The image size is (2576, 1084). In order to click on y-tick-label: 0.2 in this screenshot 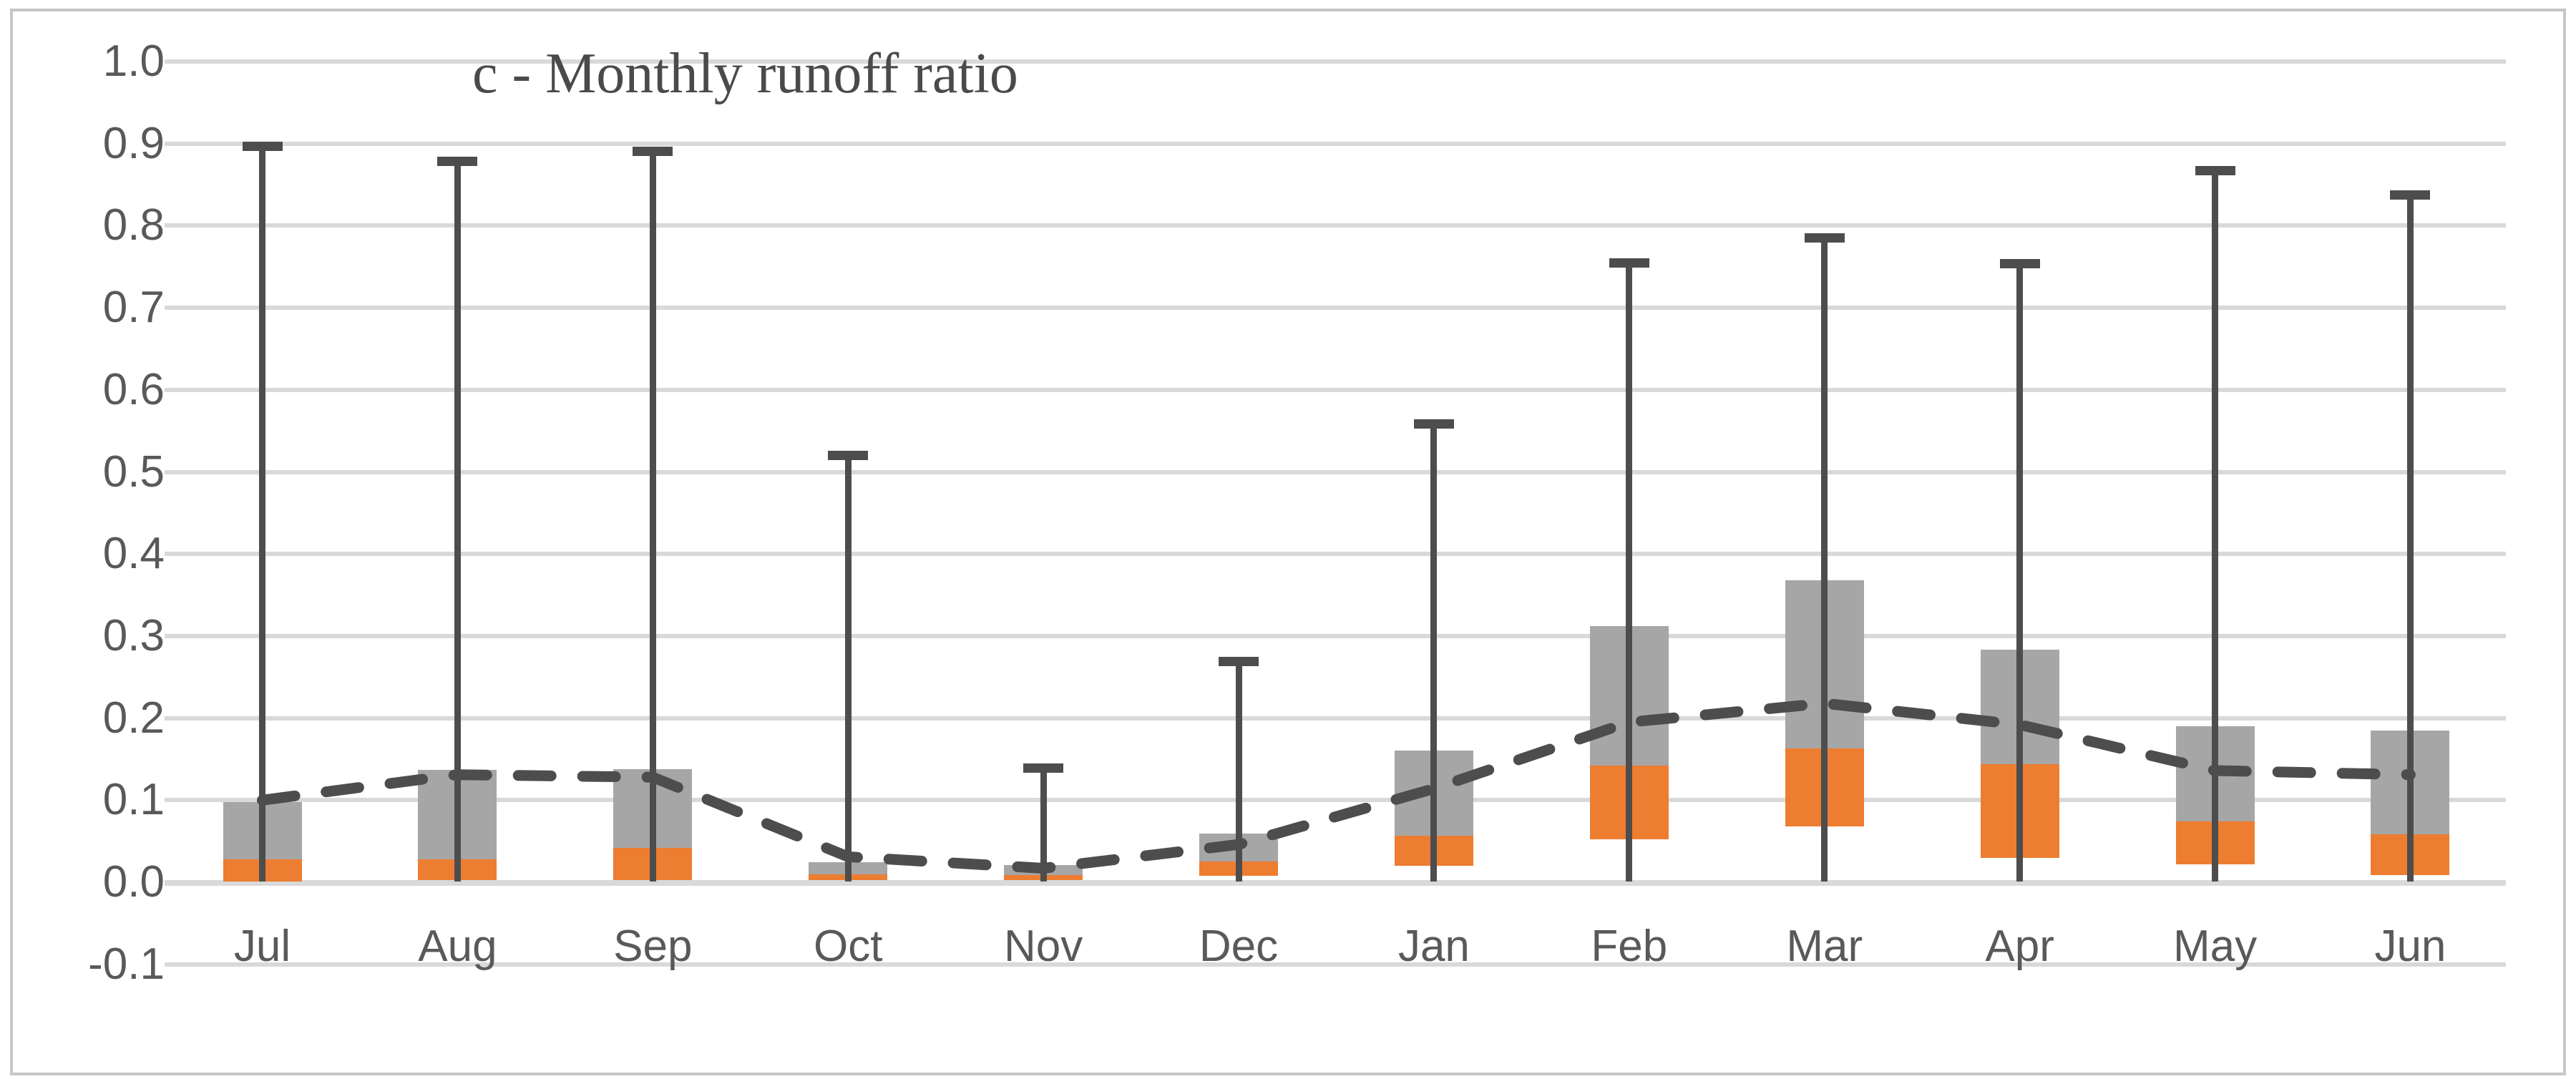, I will do `click(133, 718)`.